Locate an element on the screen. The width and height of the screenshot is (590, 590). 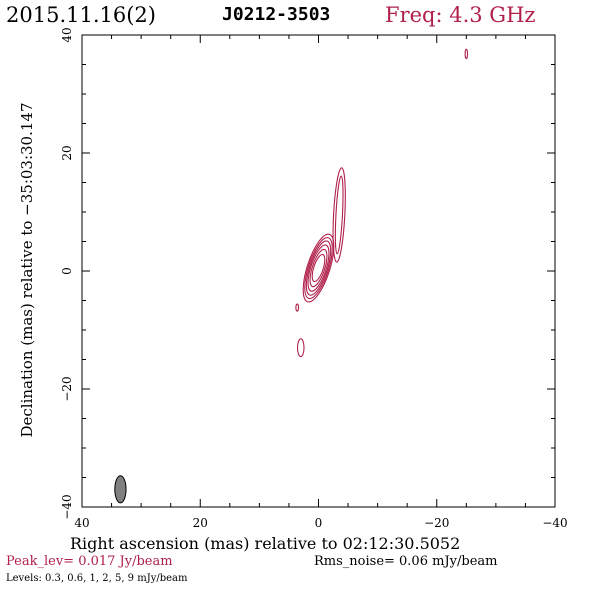
x-tick-label: 20 is located at coordinates (200, 523).